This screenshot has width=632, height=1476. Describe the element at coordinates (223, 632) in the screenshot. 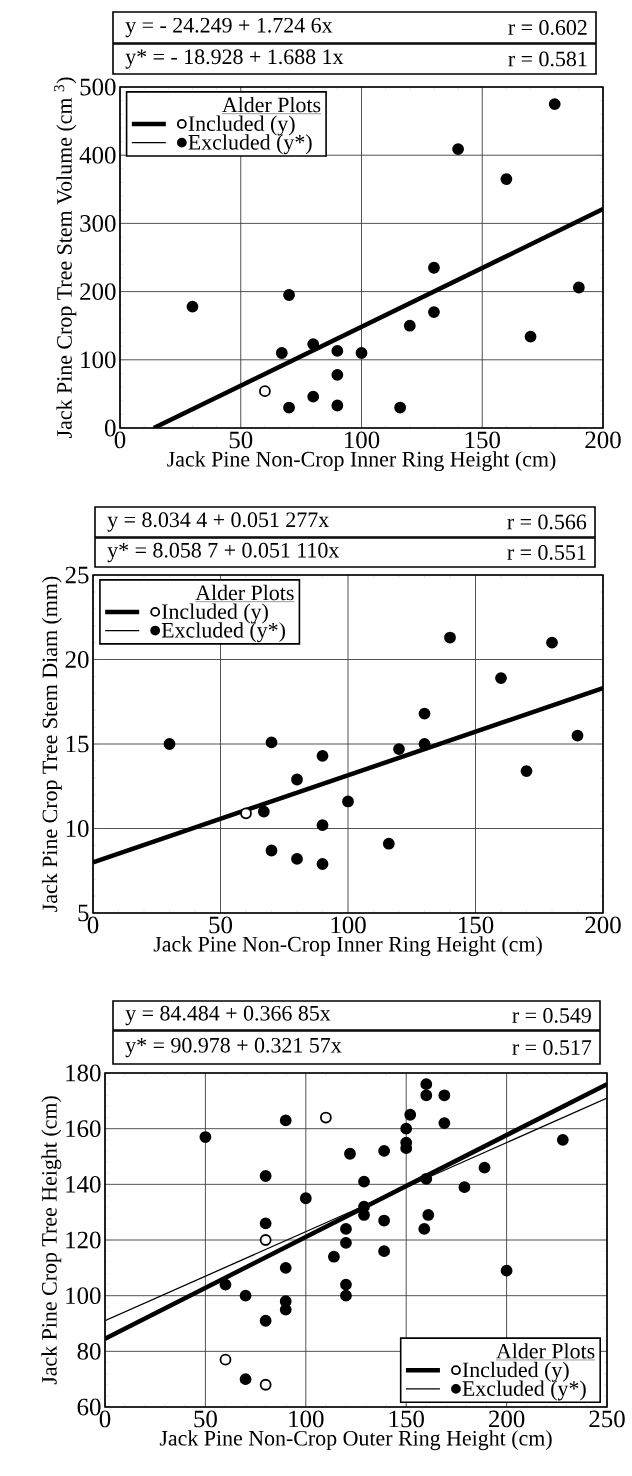

I see `legend-label: Excluded (y*)` at that location.